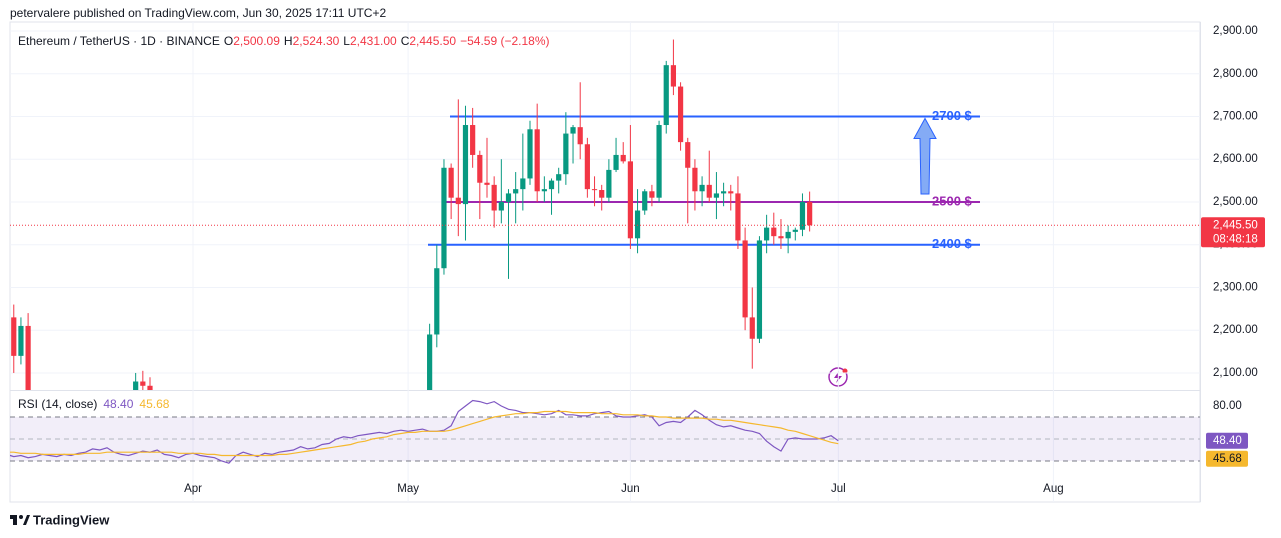  Describe the element at coordinates (1235, 74) in the screenshot. I see `y-tick-label: 2,800.00` at that location.